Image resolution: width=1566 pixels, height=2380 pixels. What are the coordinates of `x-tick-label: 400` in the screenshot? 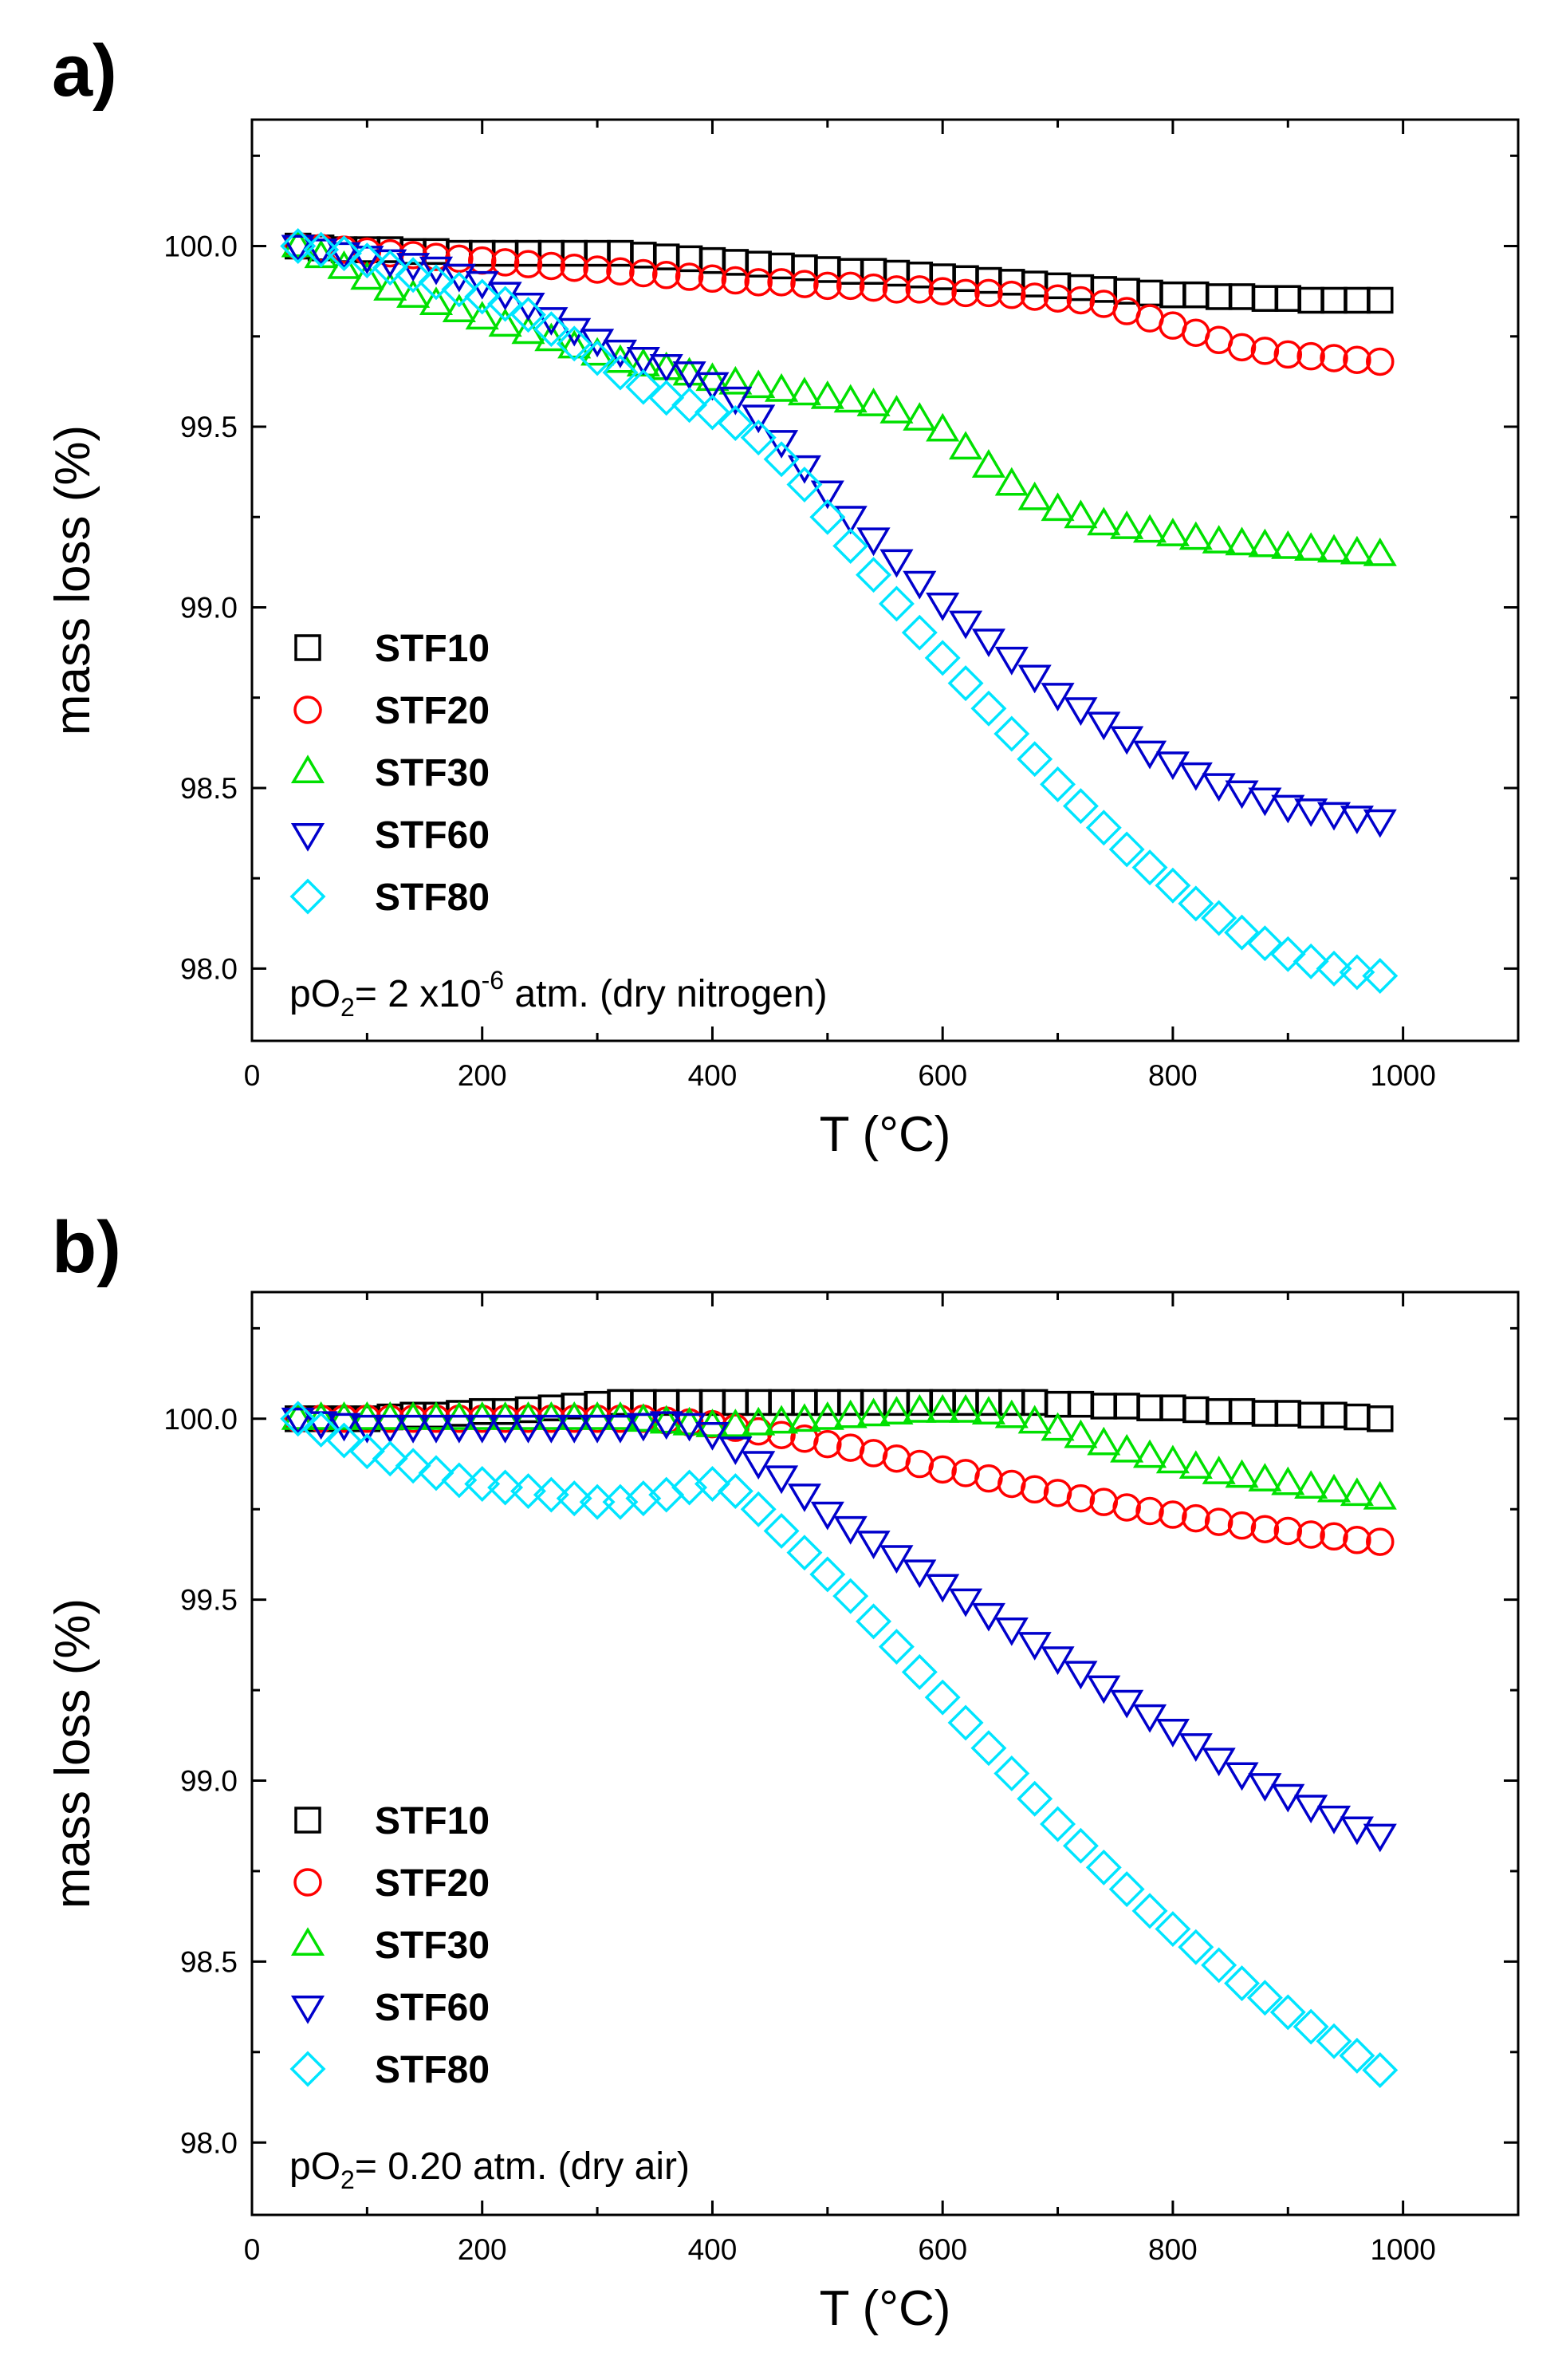 It's located at (713, 2249).